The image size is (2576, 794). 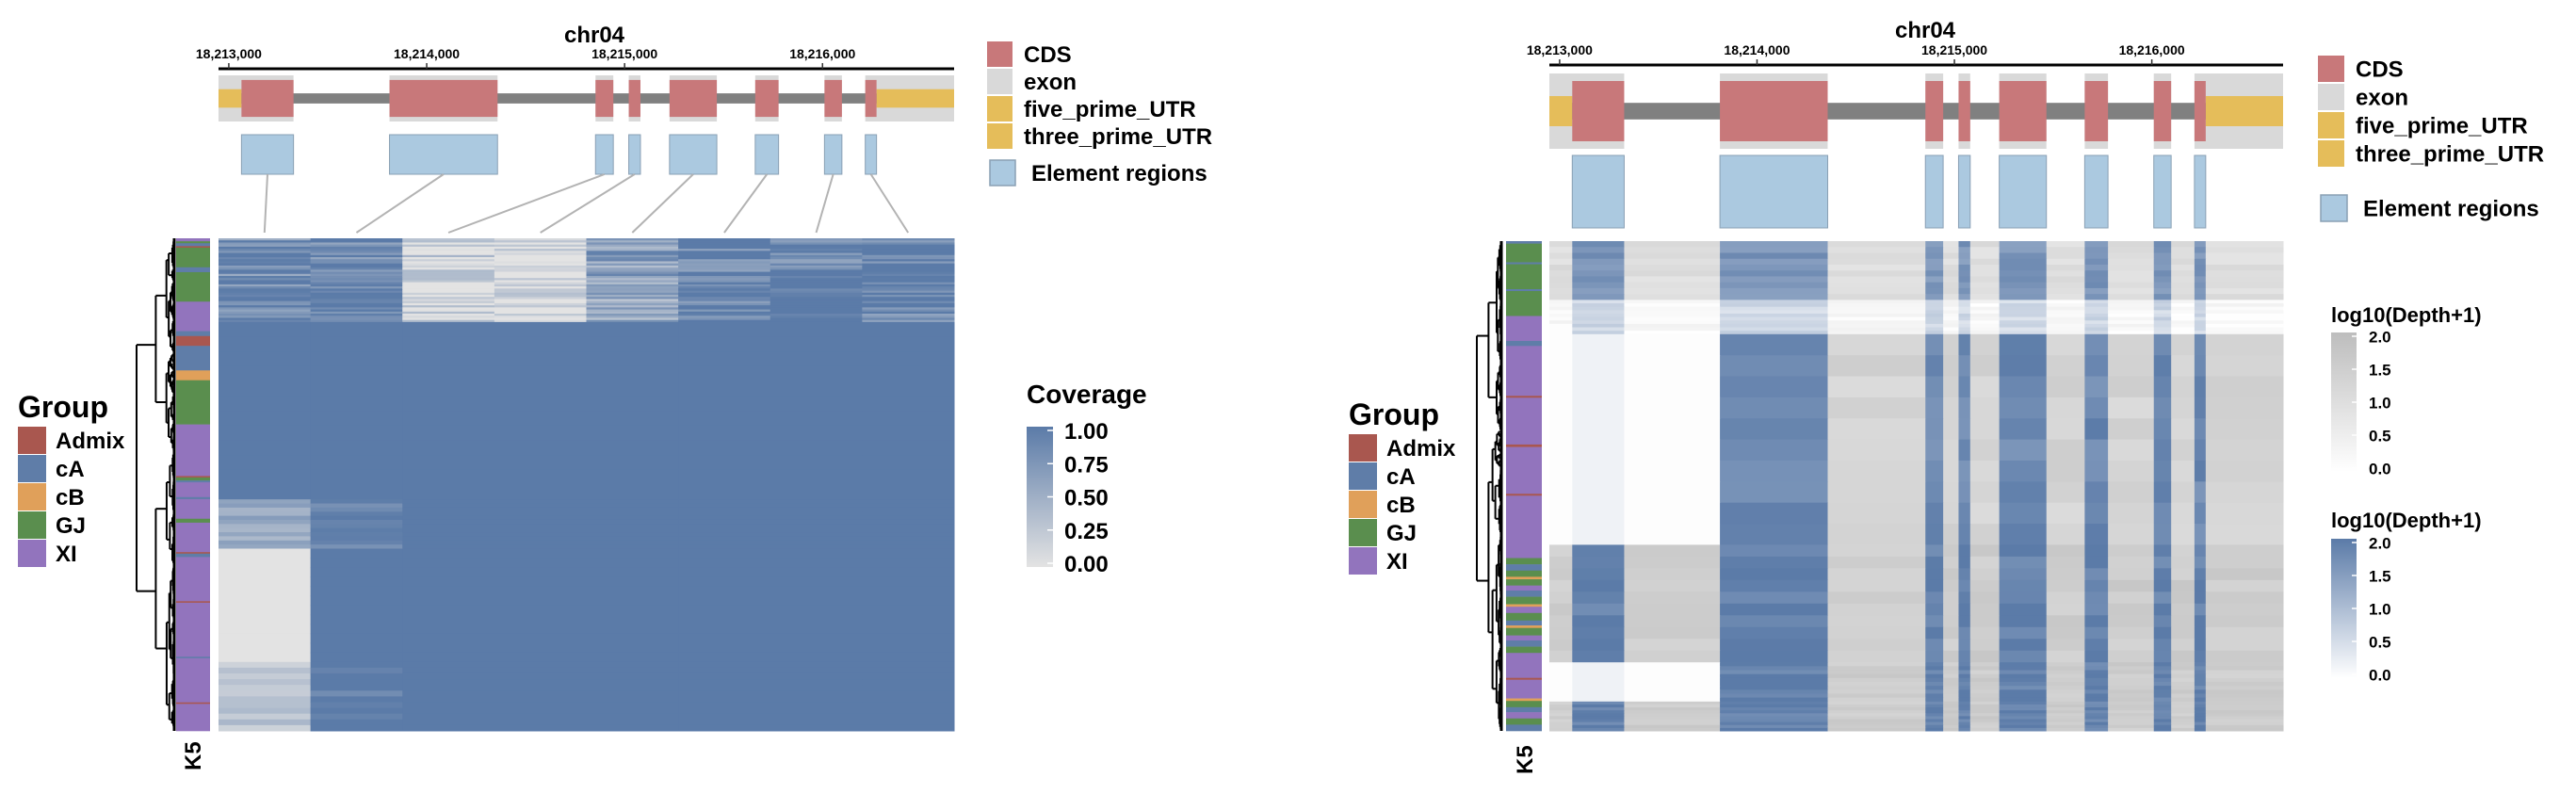 I want to click on genomic-axis: 18,213,000 18,214,000 18,215,000 18,216,000, so click(x=575, y=58).